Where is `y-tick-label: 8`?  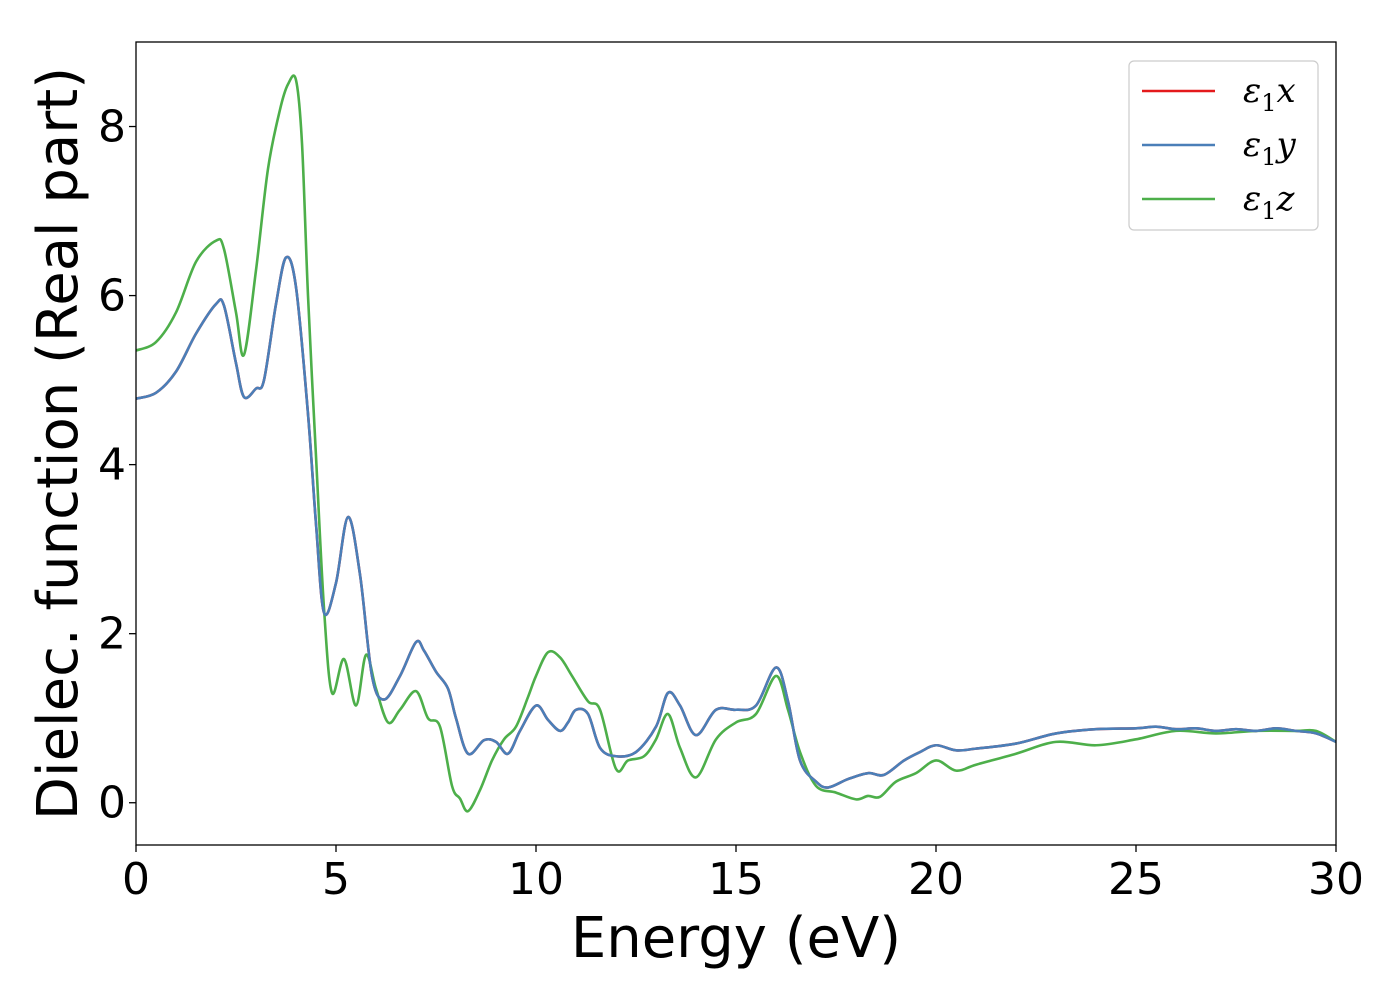
y-tick-label: 8 is located at coordinates (112, 127).